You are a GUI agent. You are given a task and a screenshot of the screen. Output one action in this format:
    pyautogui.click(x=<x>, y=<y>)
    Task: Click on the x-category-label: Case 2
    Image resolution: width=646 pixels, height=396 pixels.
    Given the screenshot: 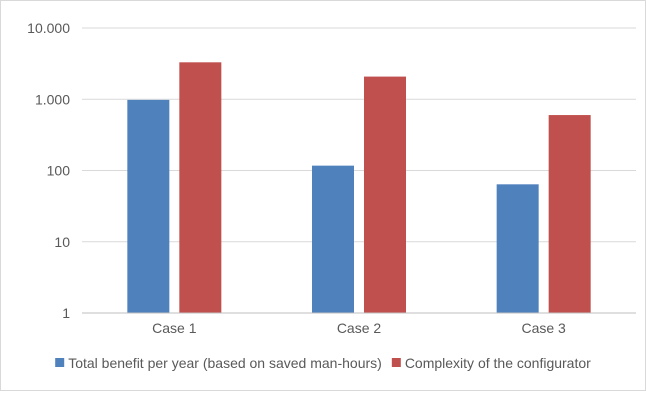 What is the action you would take?
    pyautogui.click(x=359, y=328)
    